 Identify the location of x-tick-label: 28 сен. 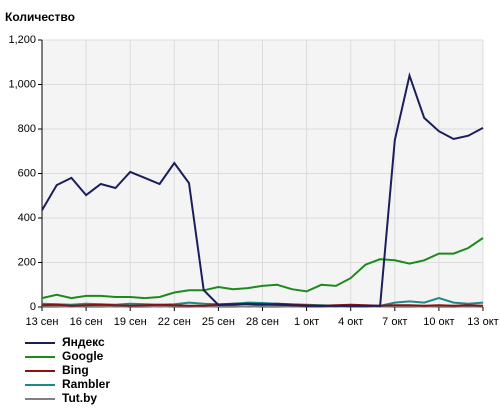
(262, 322).